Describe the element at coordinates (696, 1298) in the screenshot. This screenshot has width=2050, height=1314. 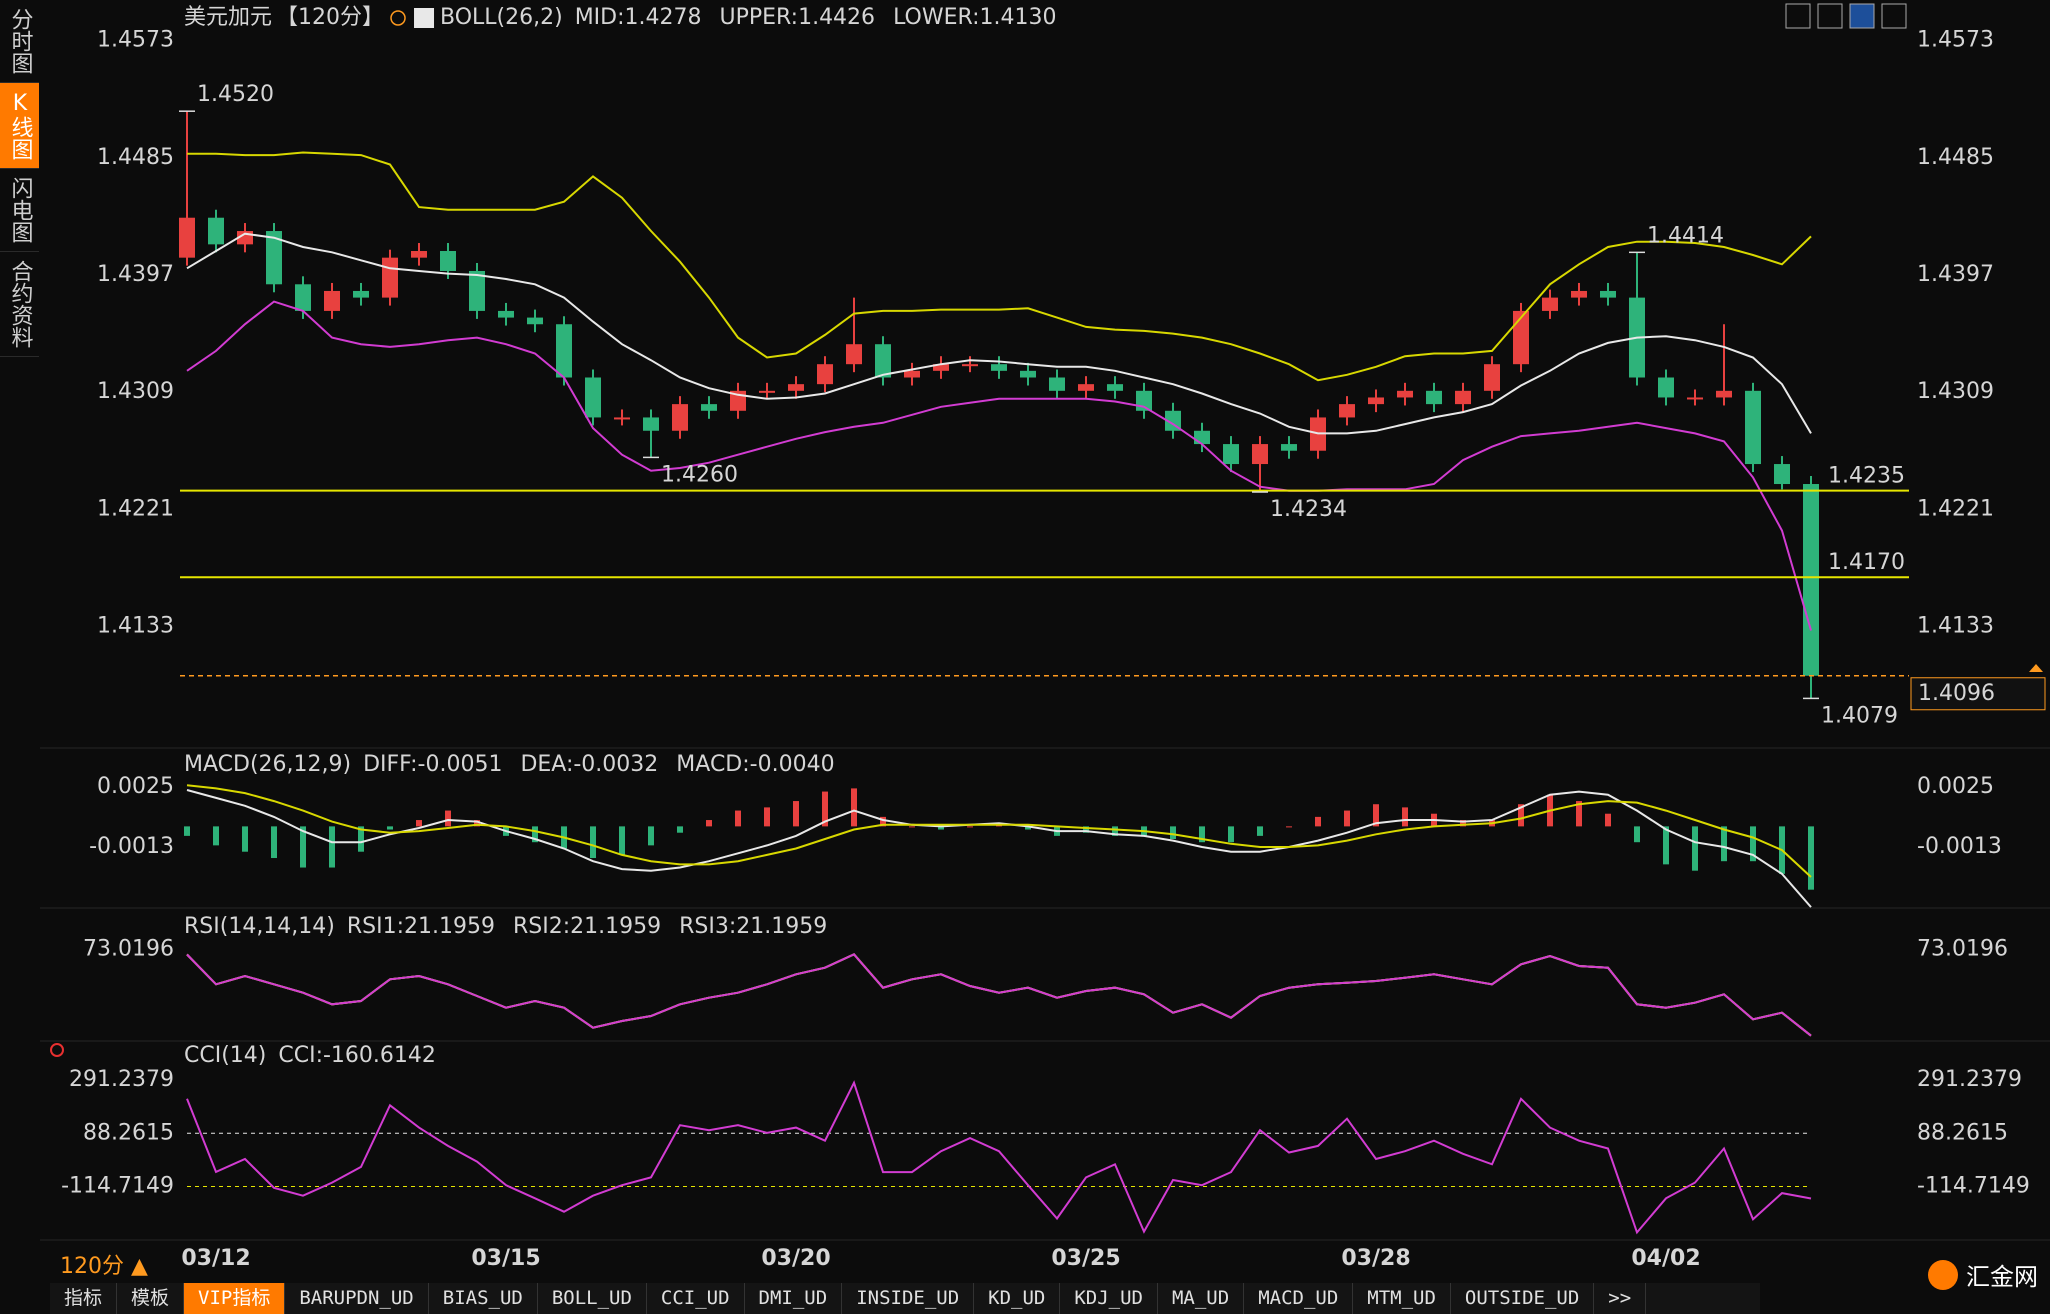
I see `indicator-tab: CCI_UD` at that location.